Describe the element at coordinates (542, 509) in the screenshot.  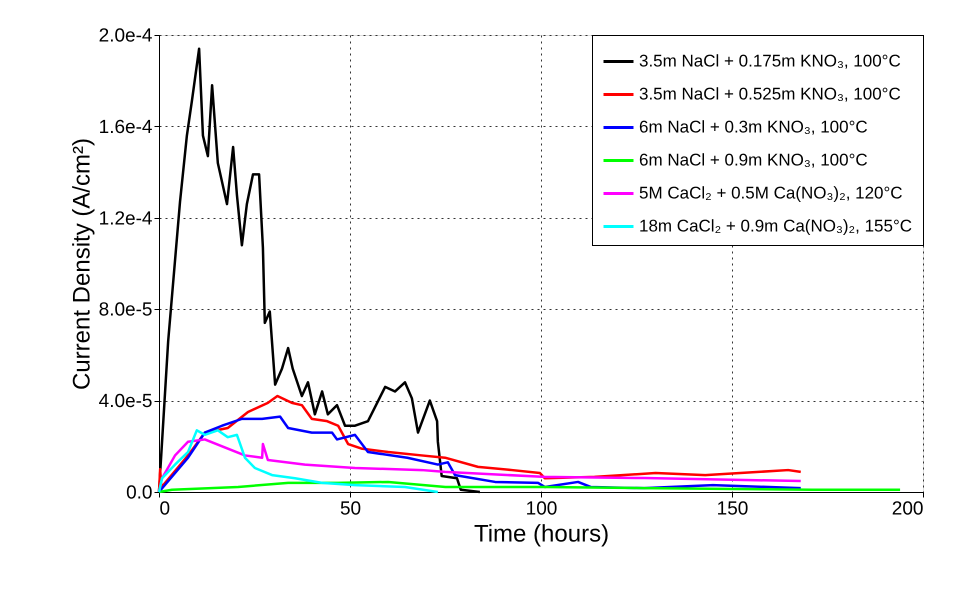
I see `x-tick-label: 100` at that location.